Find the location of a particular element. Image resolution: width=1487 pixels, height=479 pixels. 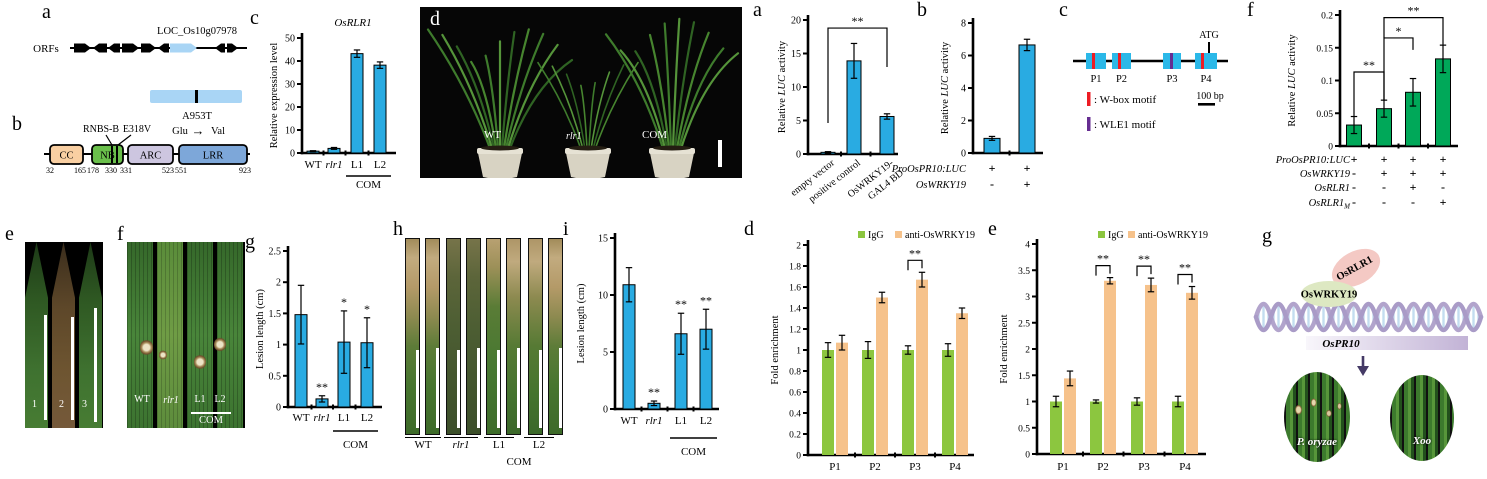

plant-label-rlr1: rlr1 is located at coordinates (574, 136).